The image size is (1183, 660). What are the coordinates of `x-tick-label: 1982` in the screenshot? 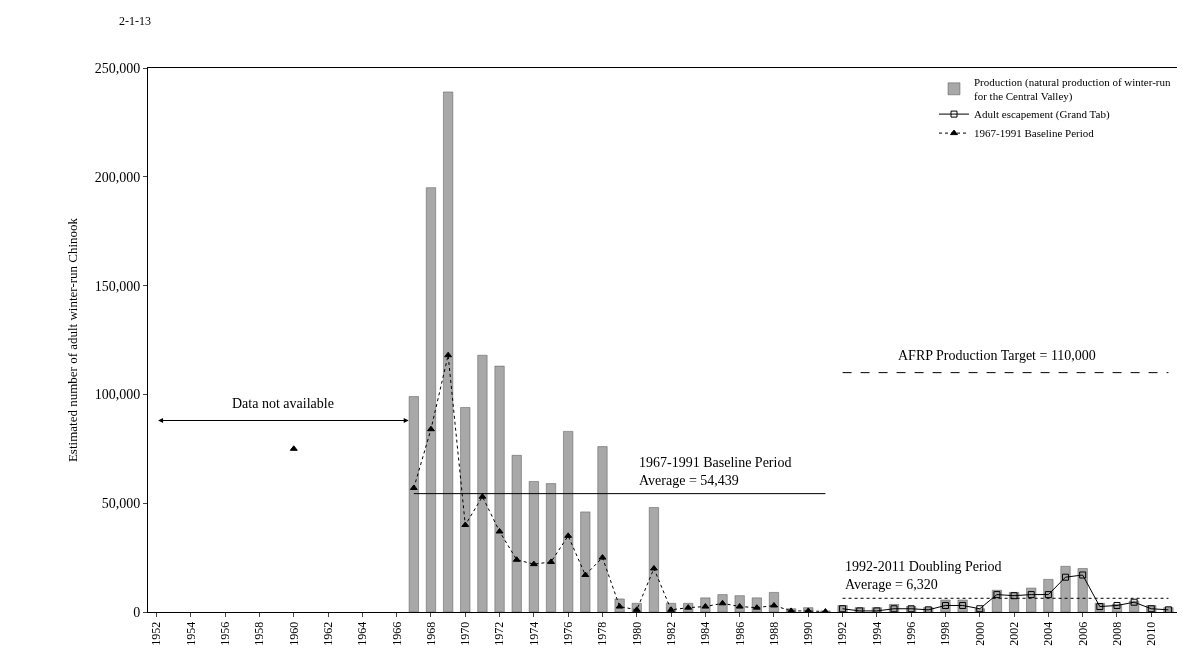 It's located at (670, 633).